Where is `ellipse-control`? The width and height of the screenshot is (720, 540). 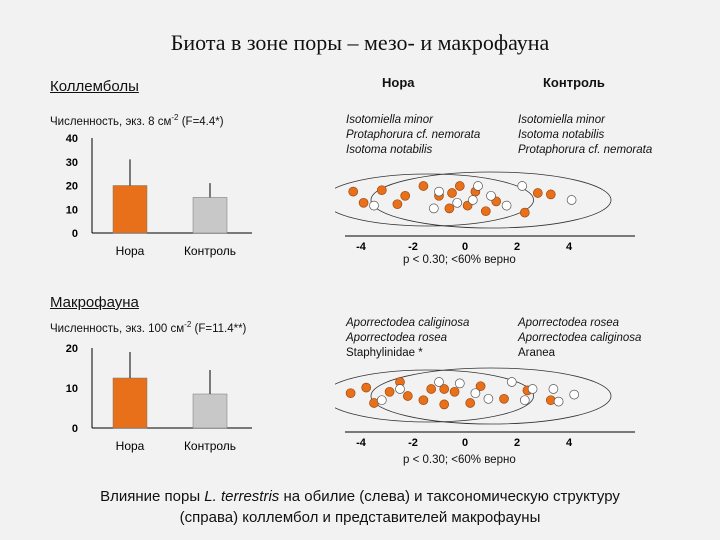
ellipse-control is located at coordinates (491, 396).